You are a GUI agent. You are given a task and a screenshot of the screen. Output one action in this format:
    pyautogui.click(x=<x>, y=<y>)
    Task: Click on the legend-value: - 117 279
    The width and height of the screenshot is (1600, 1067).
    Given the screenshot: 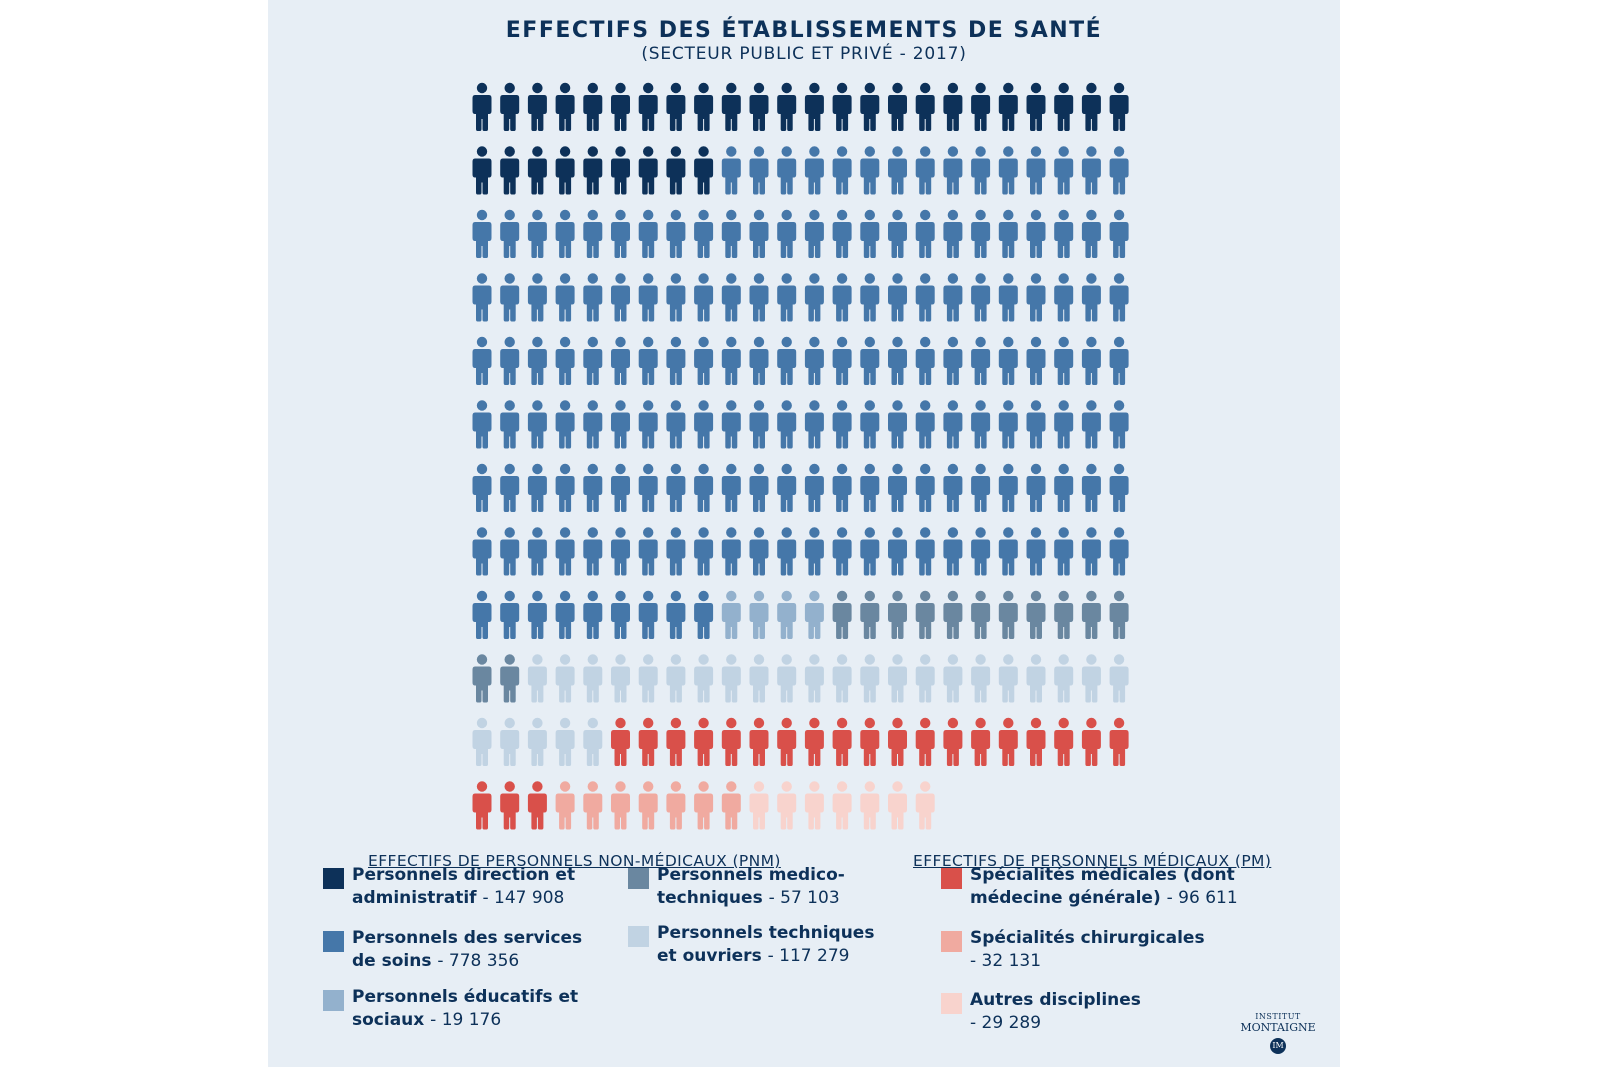 What is the action you would take?
    pyautogui.click(x=808, y=956)
    